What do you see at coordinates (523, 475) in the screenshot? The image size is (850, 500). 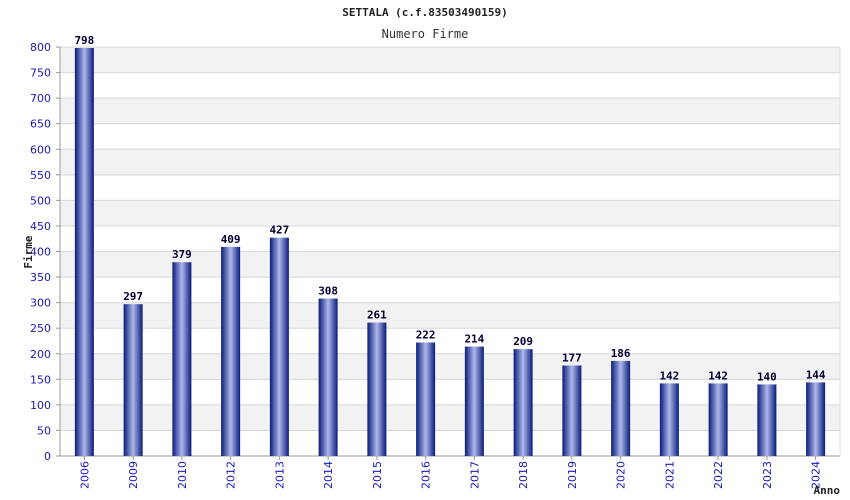 I see `x-tick-label: 2018` at bounding box center [523, 475].